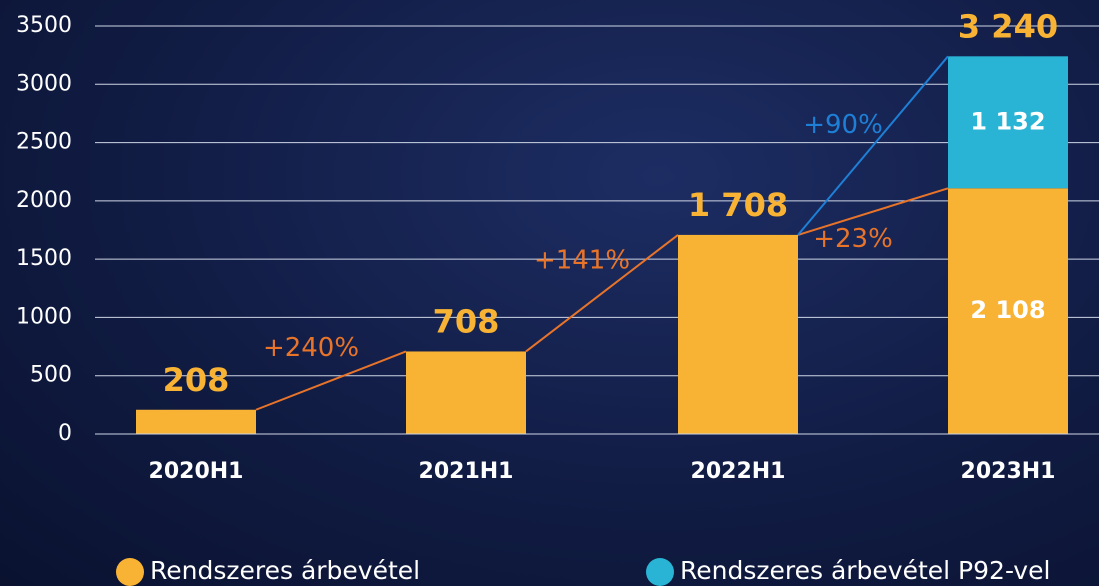 The width and height of the screenshot is (1099, 586). Describe the element at coordinates (582, 261) in the screenshot. I see `growth-label: +141%` at that location.